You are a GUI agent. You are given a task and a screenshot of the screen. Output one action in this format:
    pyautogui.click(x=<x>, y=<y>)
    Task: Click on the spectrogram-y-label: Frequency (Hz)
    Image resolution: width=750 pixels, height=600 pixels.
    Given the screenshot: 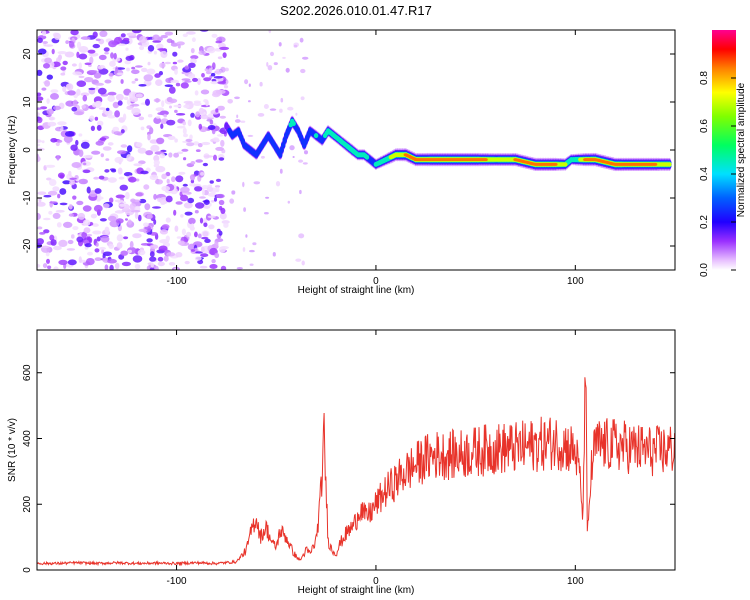 What is the action you would take?
    pyautogui.click(x=12, y=150)
    